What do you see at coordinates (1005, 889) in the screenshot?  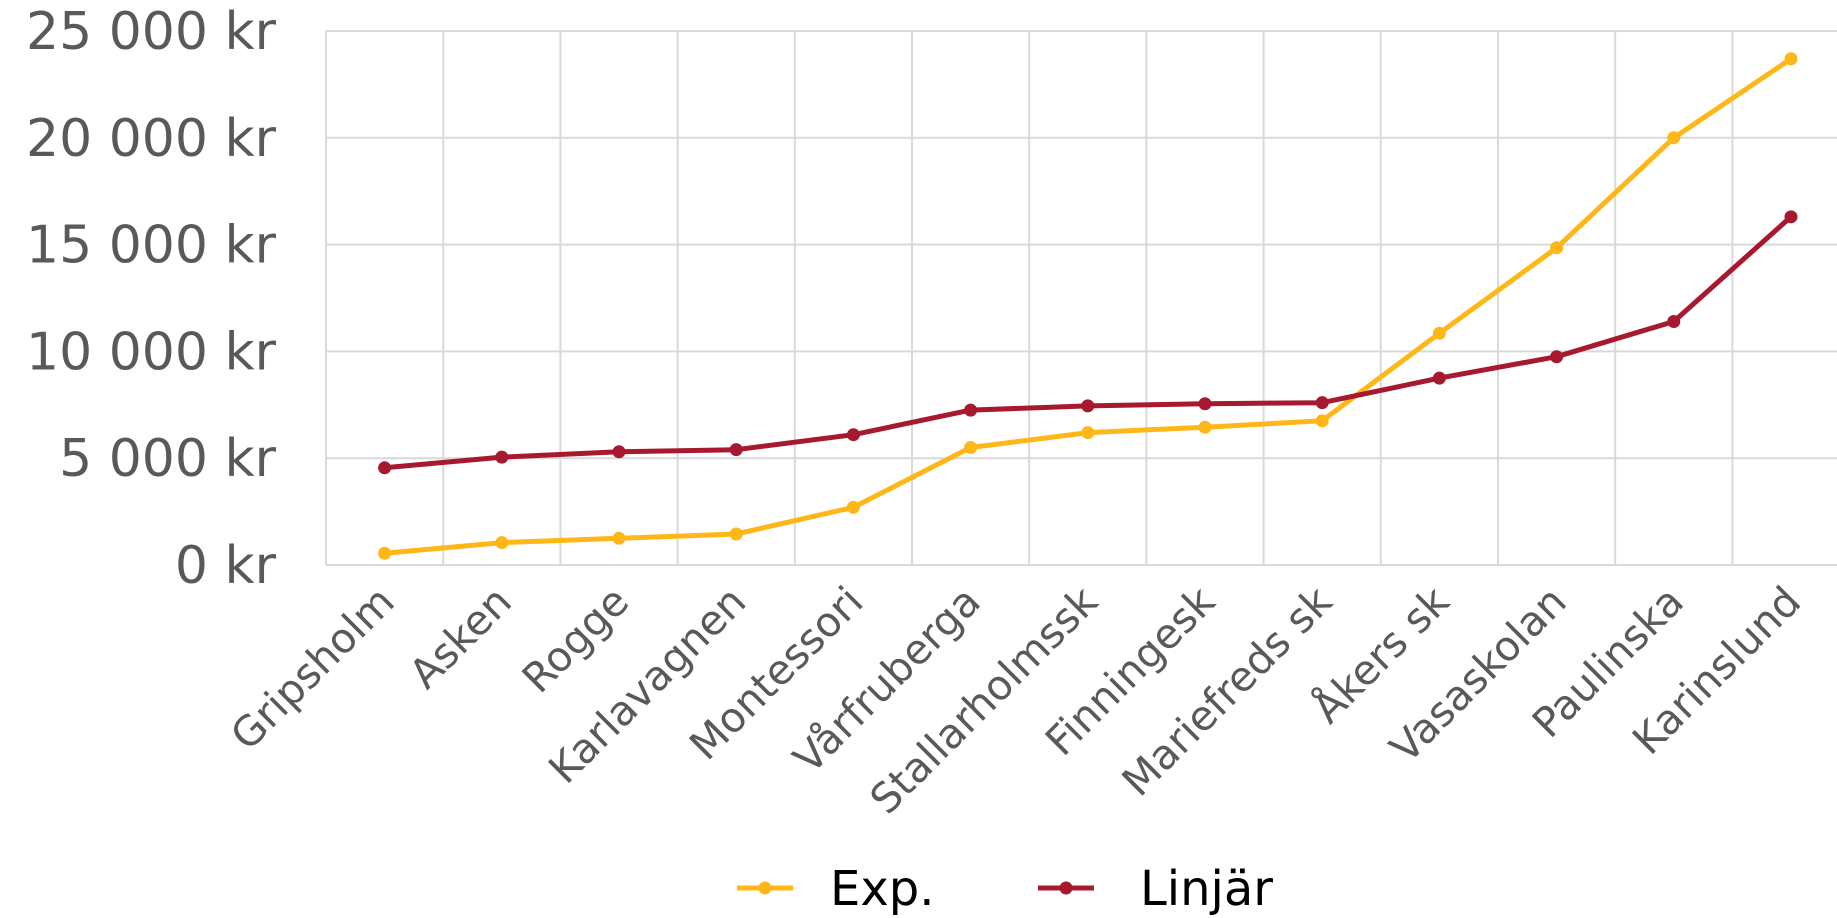 I see `legend: Exp. Linjär` at bounding box center [1005, 889].